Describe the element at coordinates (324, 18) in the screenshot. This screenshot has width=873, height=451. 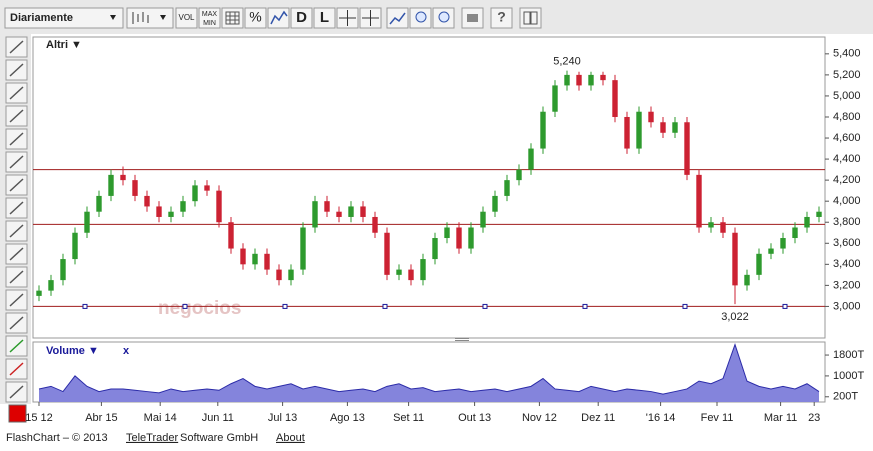
I see `l-button` at that location.